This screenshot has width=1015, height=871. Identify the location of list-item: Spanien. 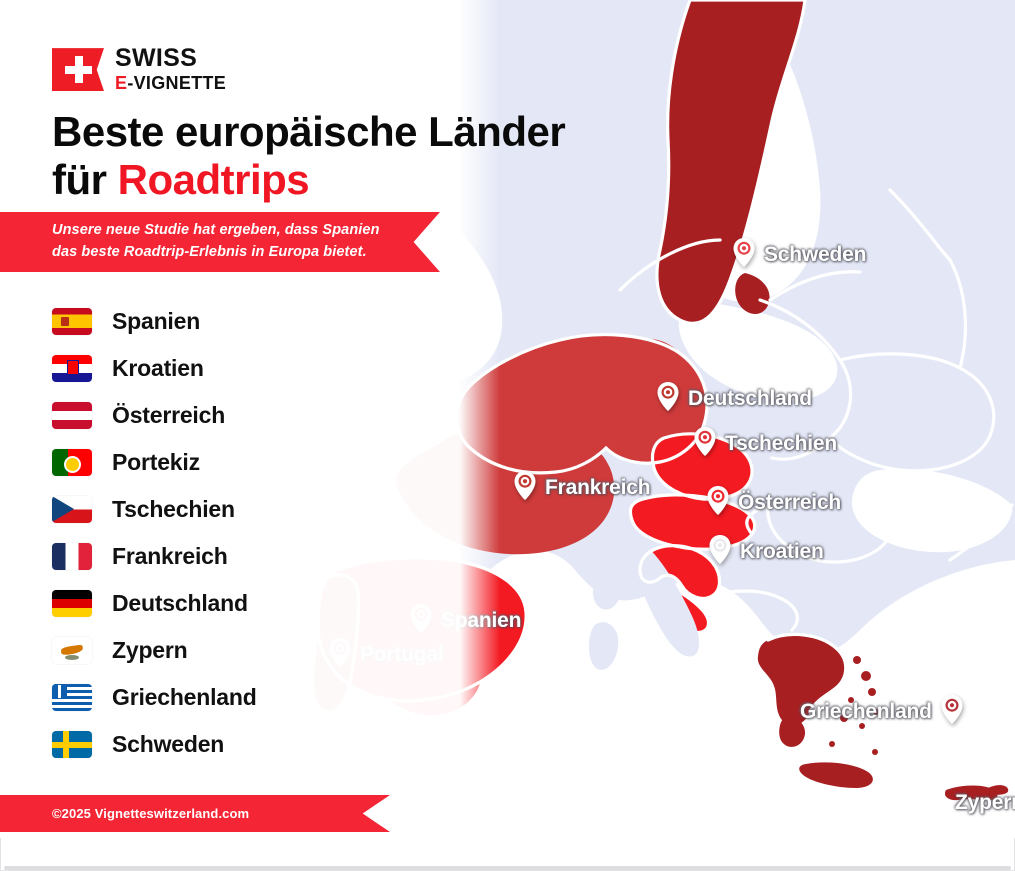
(154, 321).